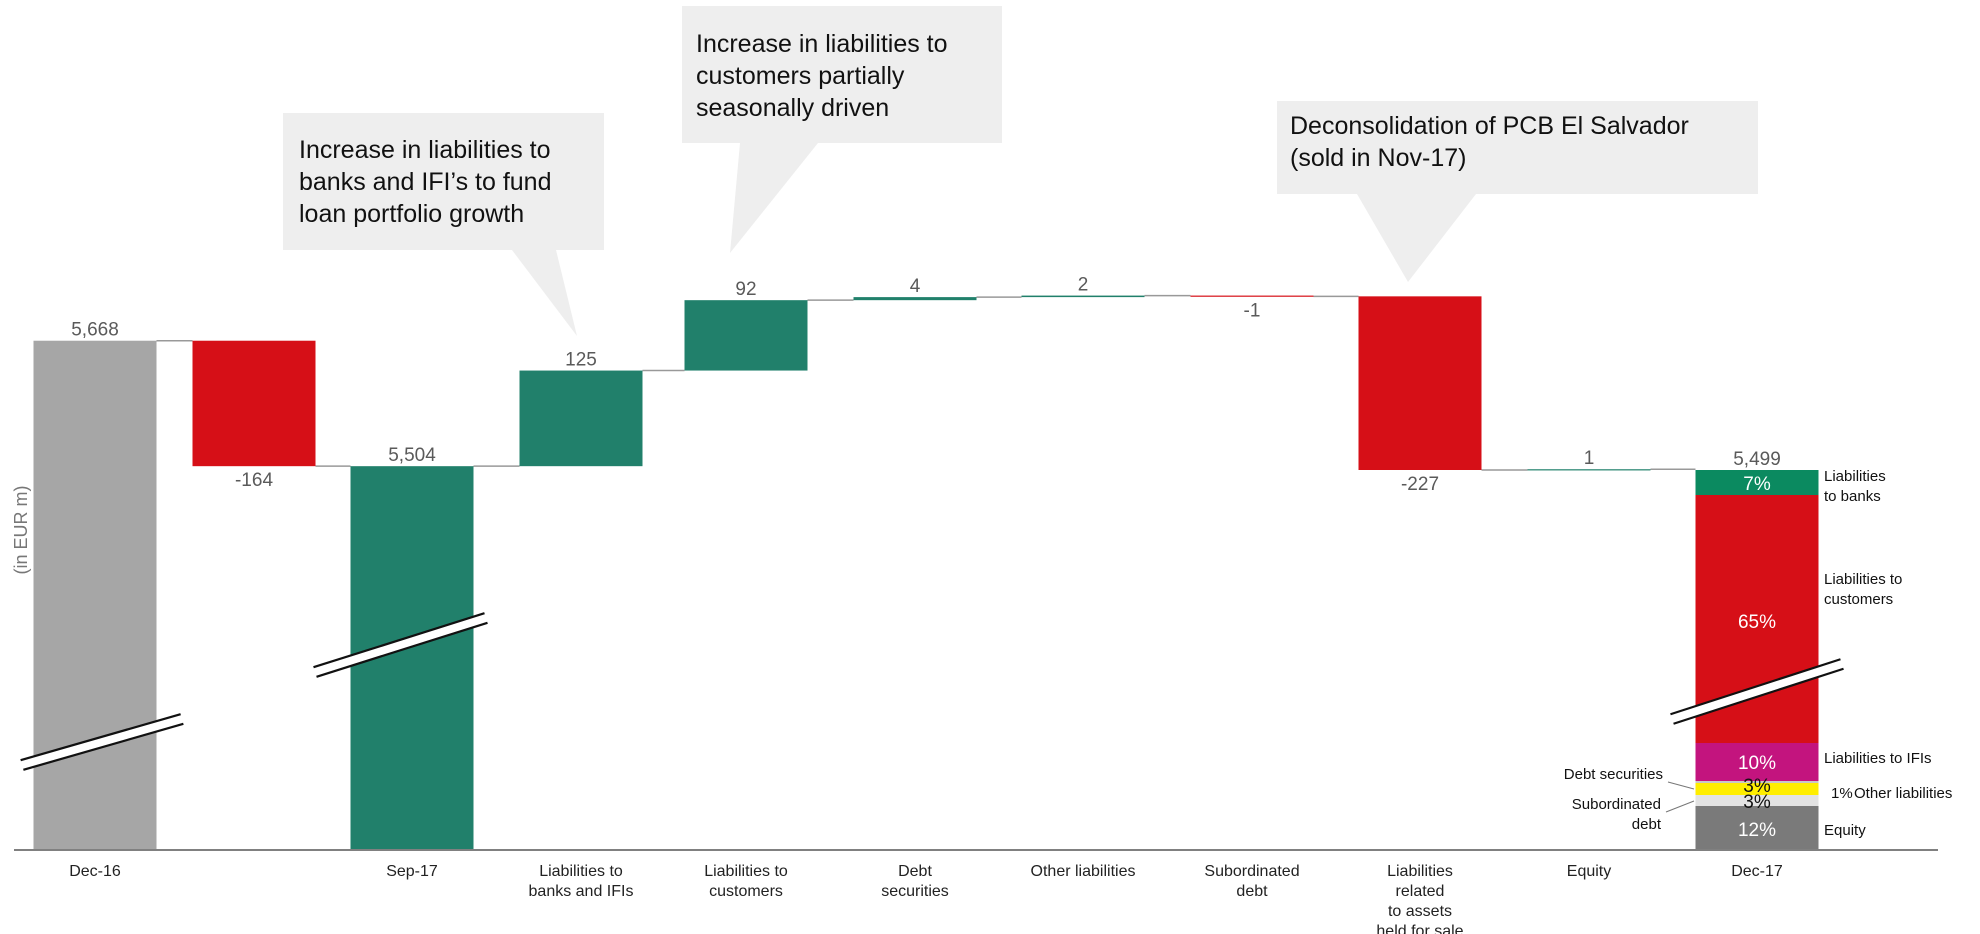  Describe the element at coordinates (915, 299) in the screenshot. I see `bar-debt-securities` at that location.